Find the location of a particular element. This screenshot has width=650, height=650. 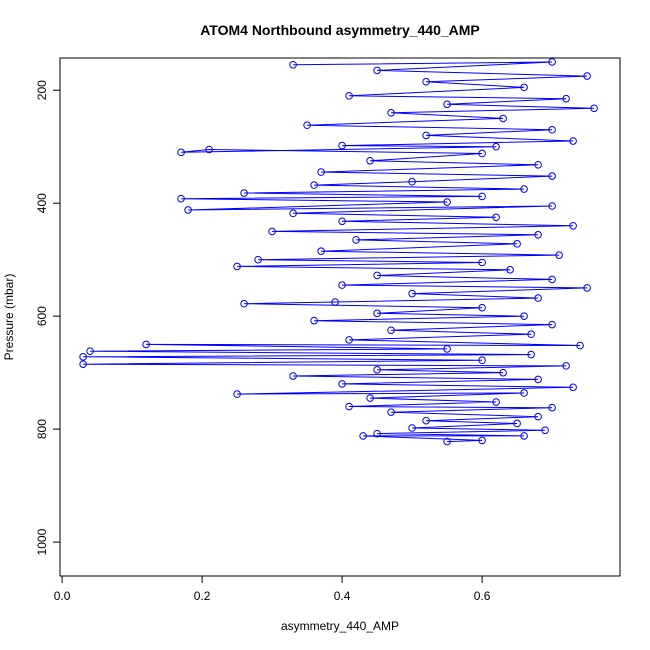

y-axis-label: Pressure (mbar) is located at coordinates (9, 317).